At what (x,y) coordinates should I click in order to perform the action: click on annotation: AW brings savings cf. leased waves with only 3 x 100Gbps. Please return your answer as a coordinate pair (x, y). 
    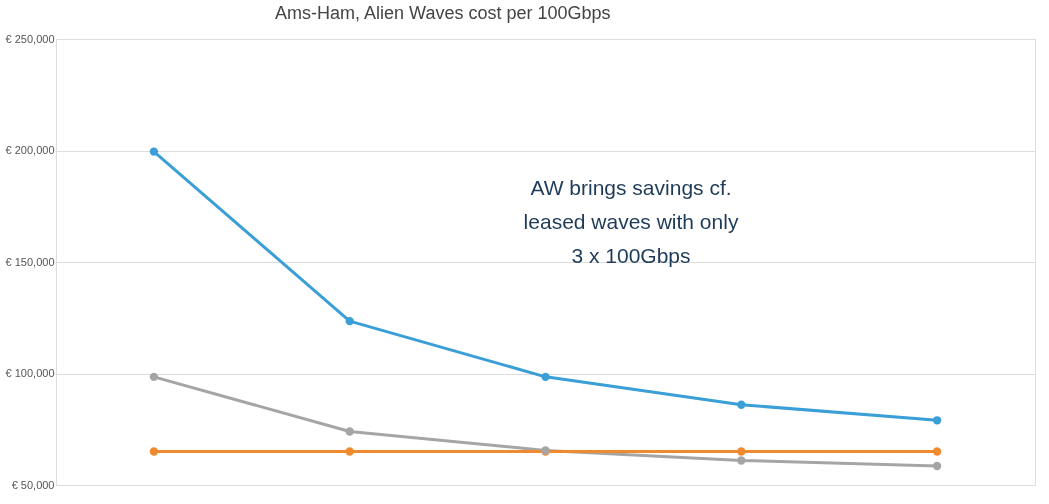
    Looking at the image, I should click on (631, 221).